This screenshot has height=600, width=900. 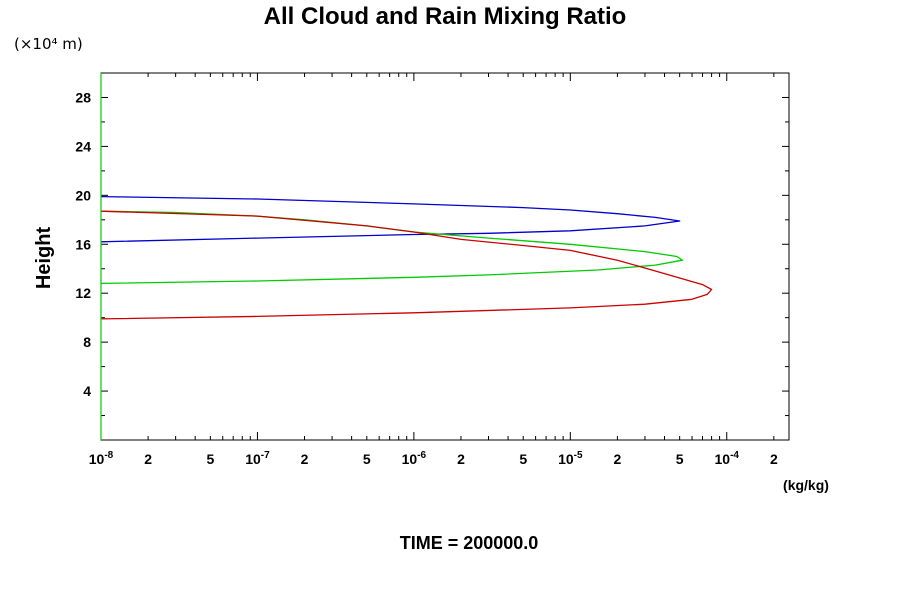 I want to click on x-tick-label: 10⁻⁴, so click(x=727, y=458).